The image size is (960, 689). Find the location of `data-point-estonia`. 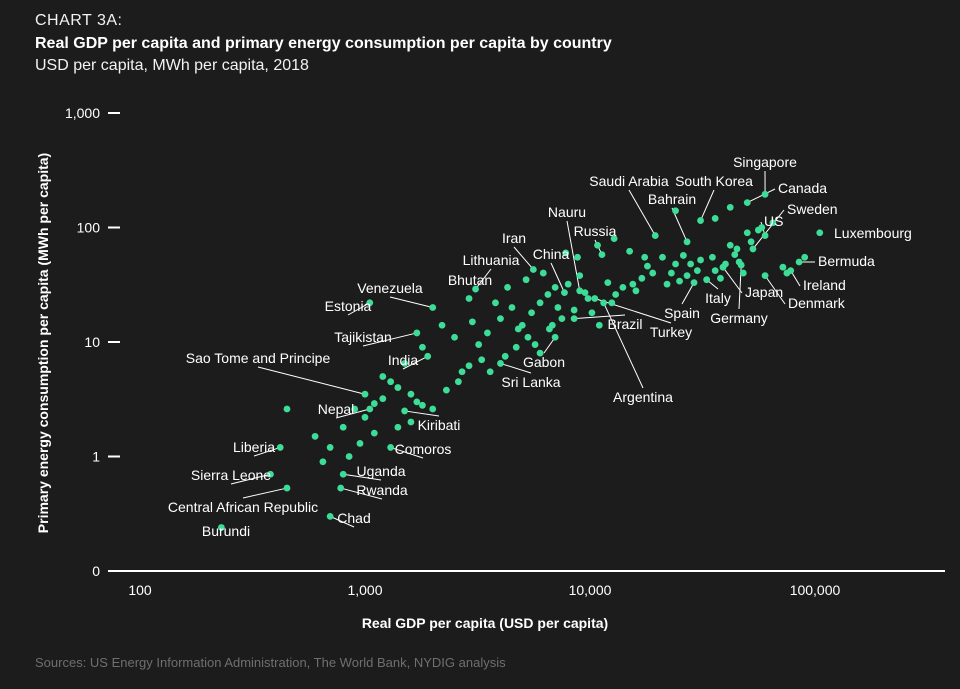

data-point-estonia is located at coordinates (370, 303).